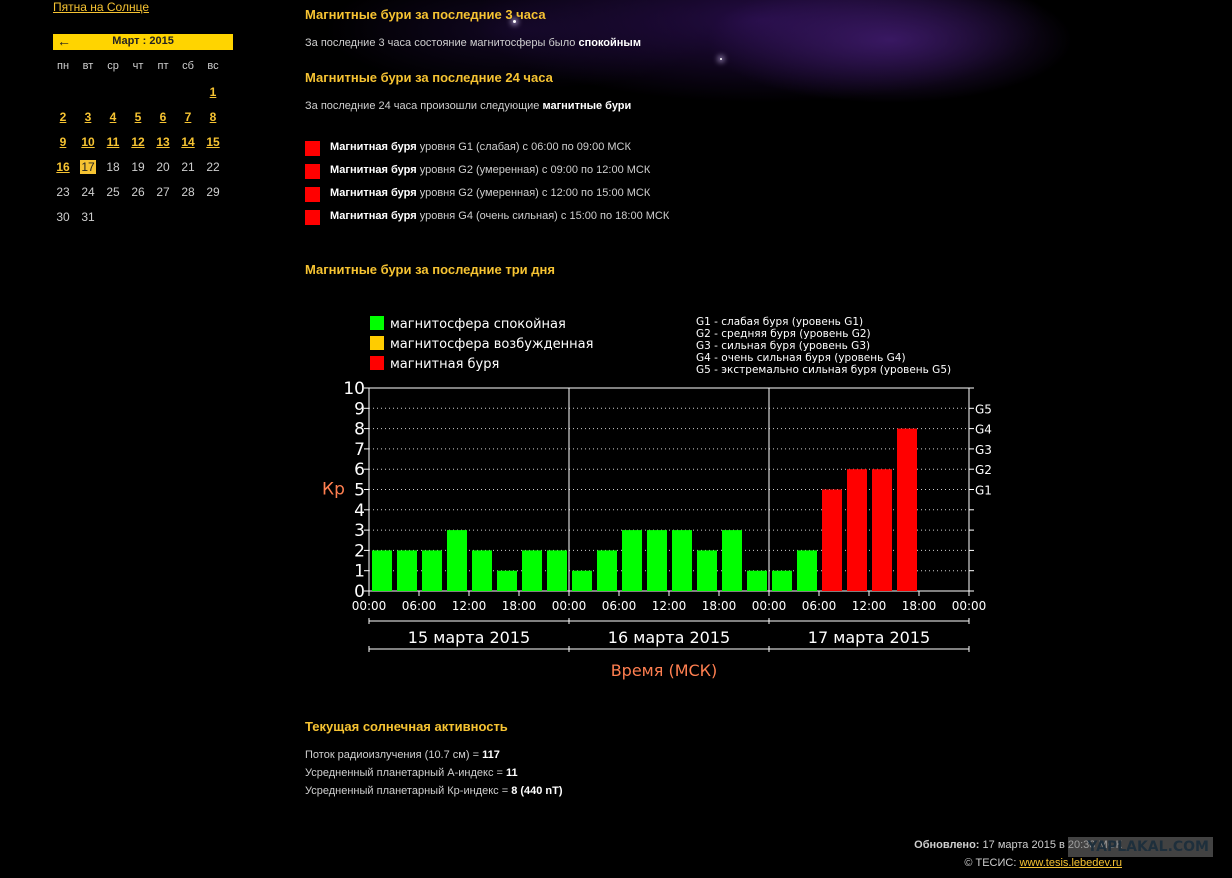 Image resolution: width=1232 pixels, height=878 pixels. Describe the element at coordinates (1070, 863) in the screenshot. I see `tesis-site-link: www.tesis.lebedev.ru` at that location.